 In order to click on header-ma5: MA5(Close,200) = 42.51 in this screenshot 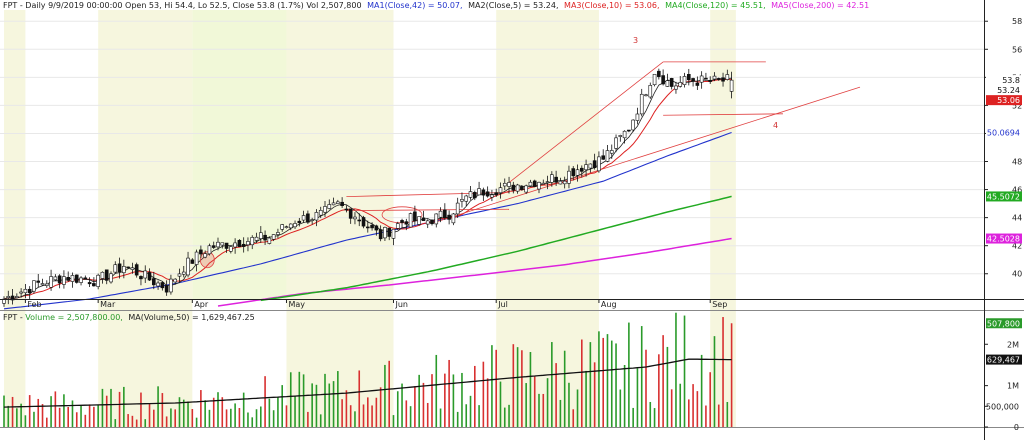, I will do `click(820, 5)`.